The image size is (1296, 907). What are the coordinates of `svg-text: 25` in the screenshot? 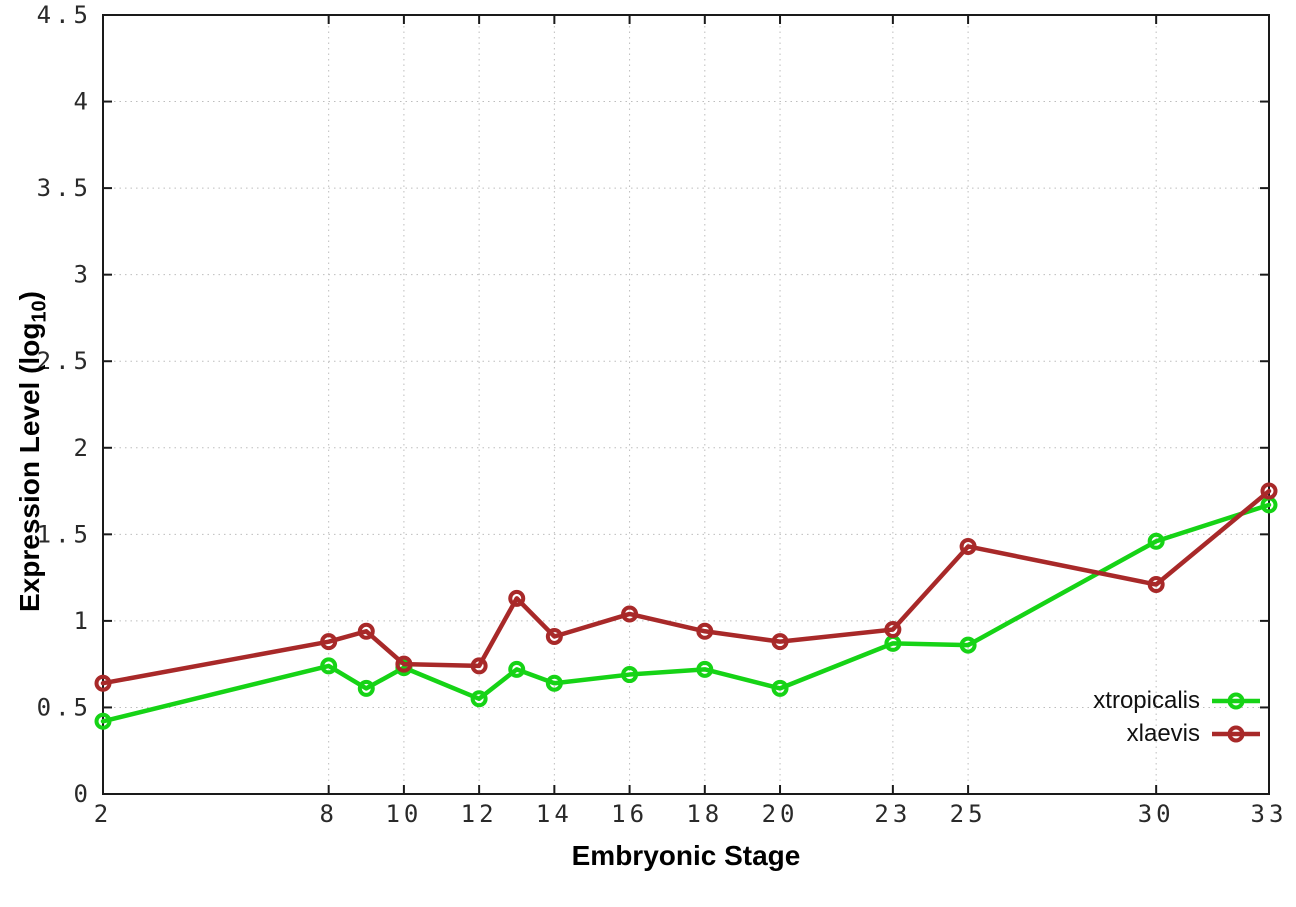 It's located at (968, 814).